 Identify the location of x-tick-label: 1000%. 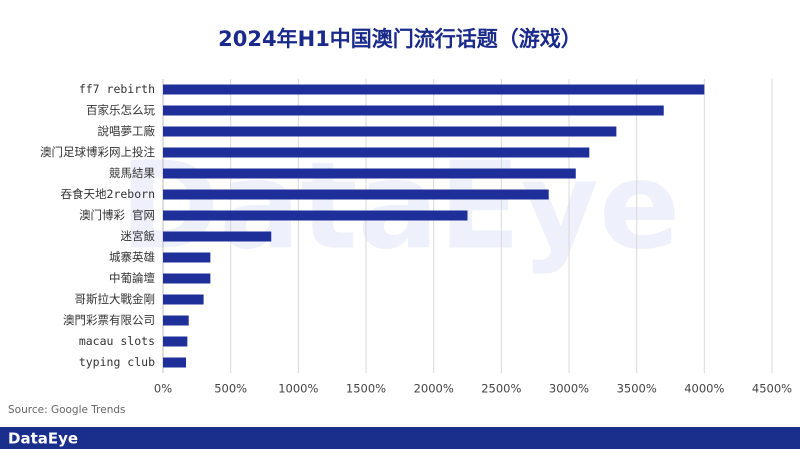
(298, 389).